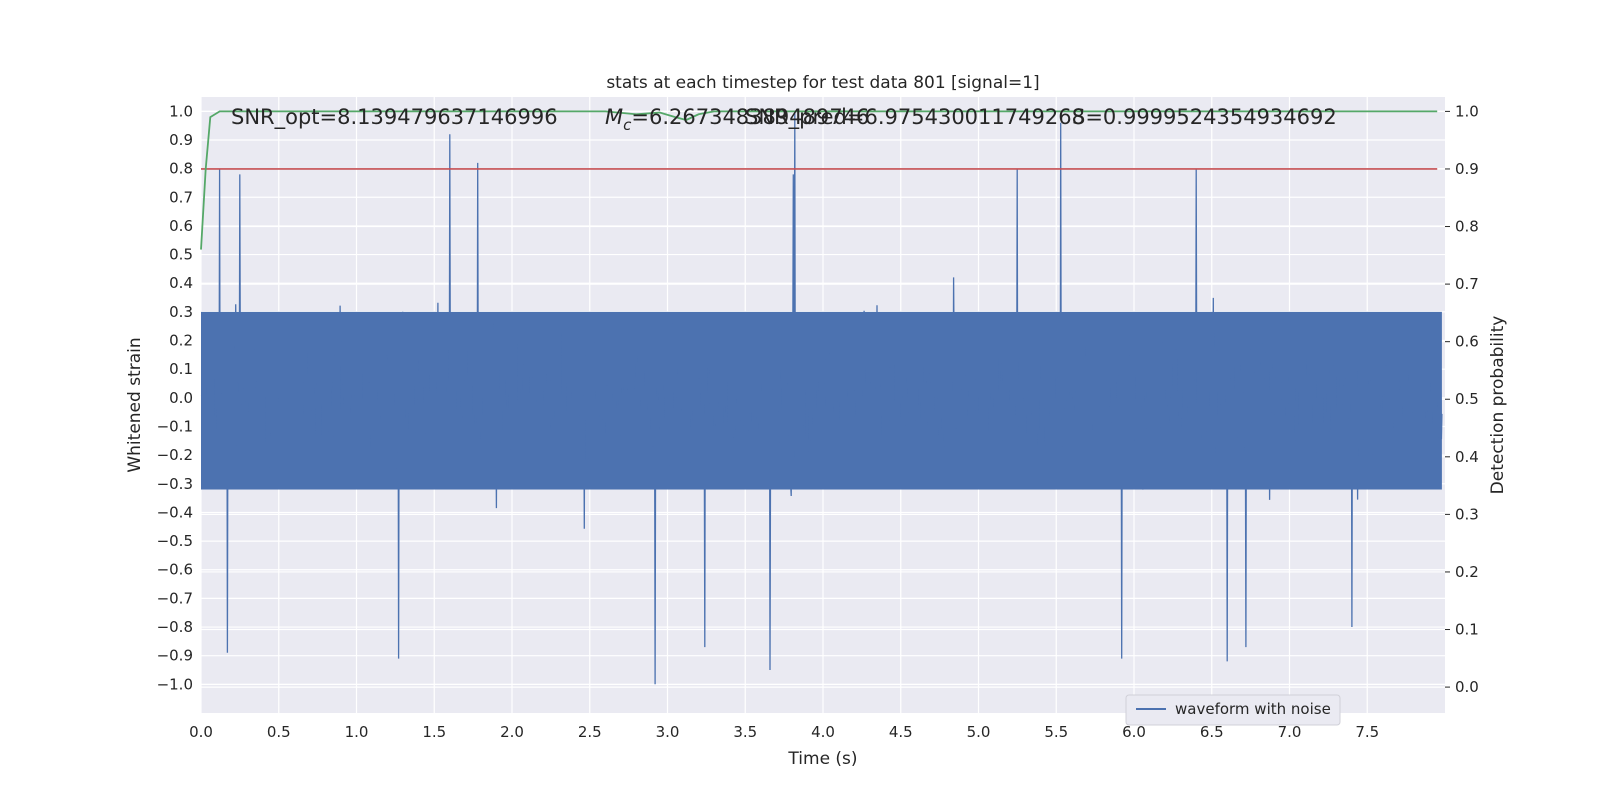 This screenshot has height=800, width=1600. What do you see at coordinates (1467, 457) in the screenshot?
I see `y2-tick-label: 0.4` at bounding box center [1467, 457].